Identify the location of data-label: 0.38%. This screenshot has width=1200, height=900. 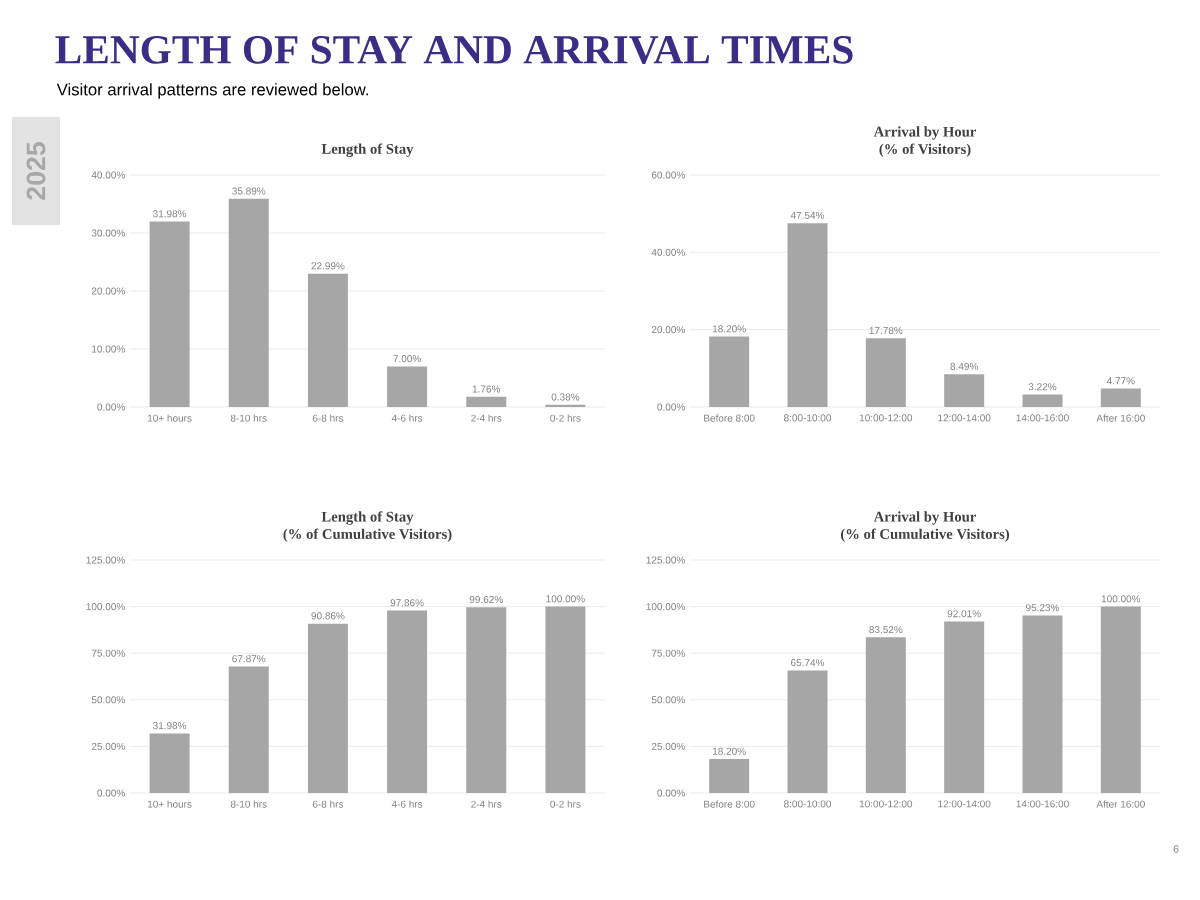
(565, 397).